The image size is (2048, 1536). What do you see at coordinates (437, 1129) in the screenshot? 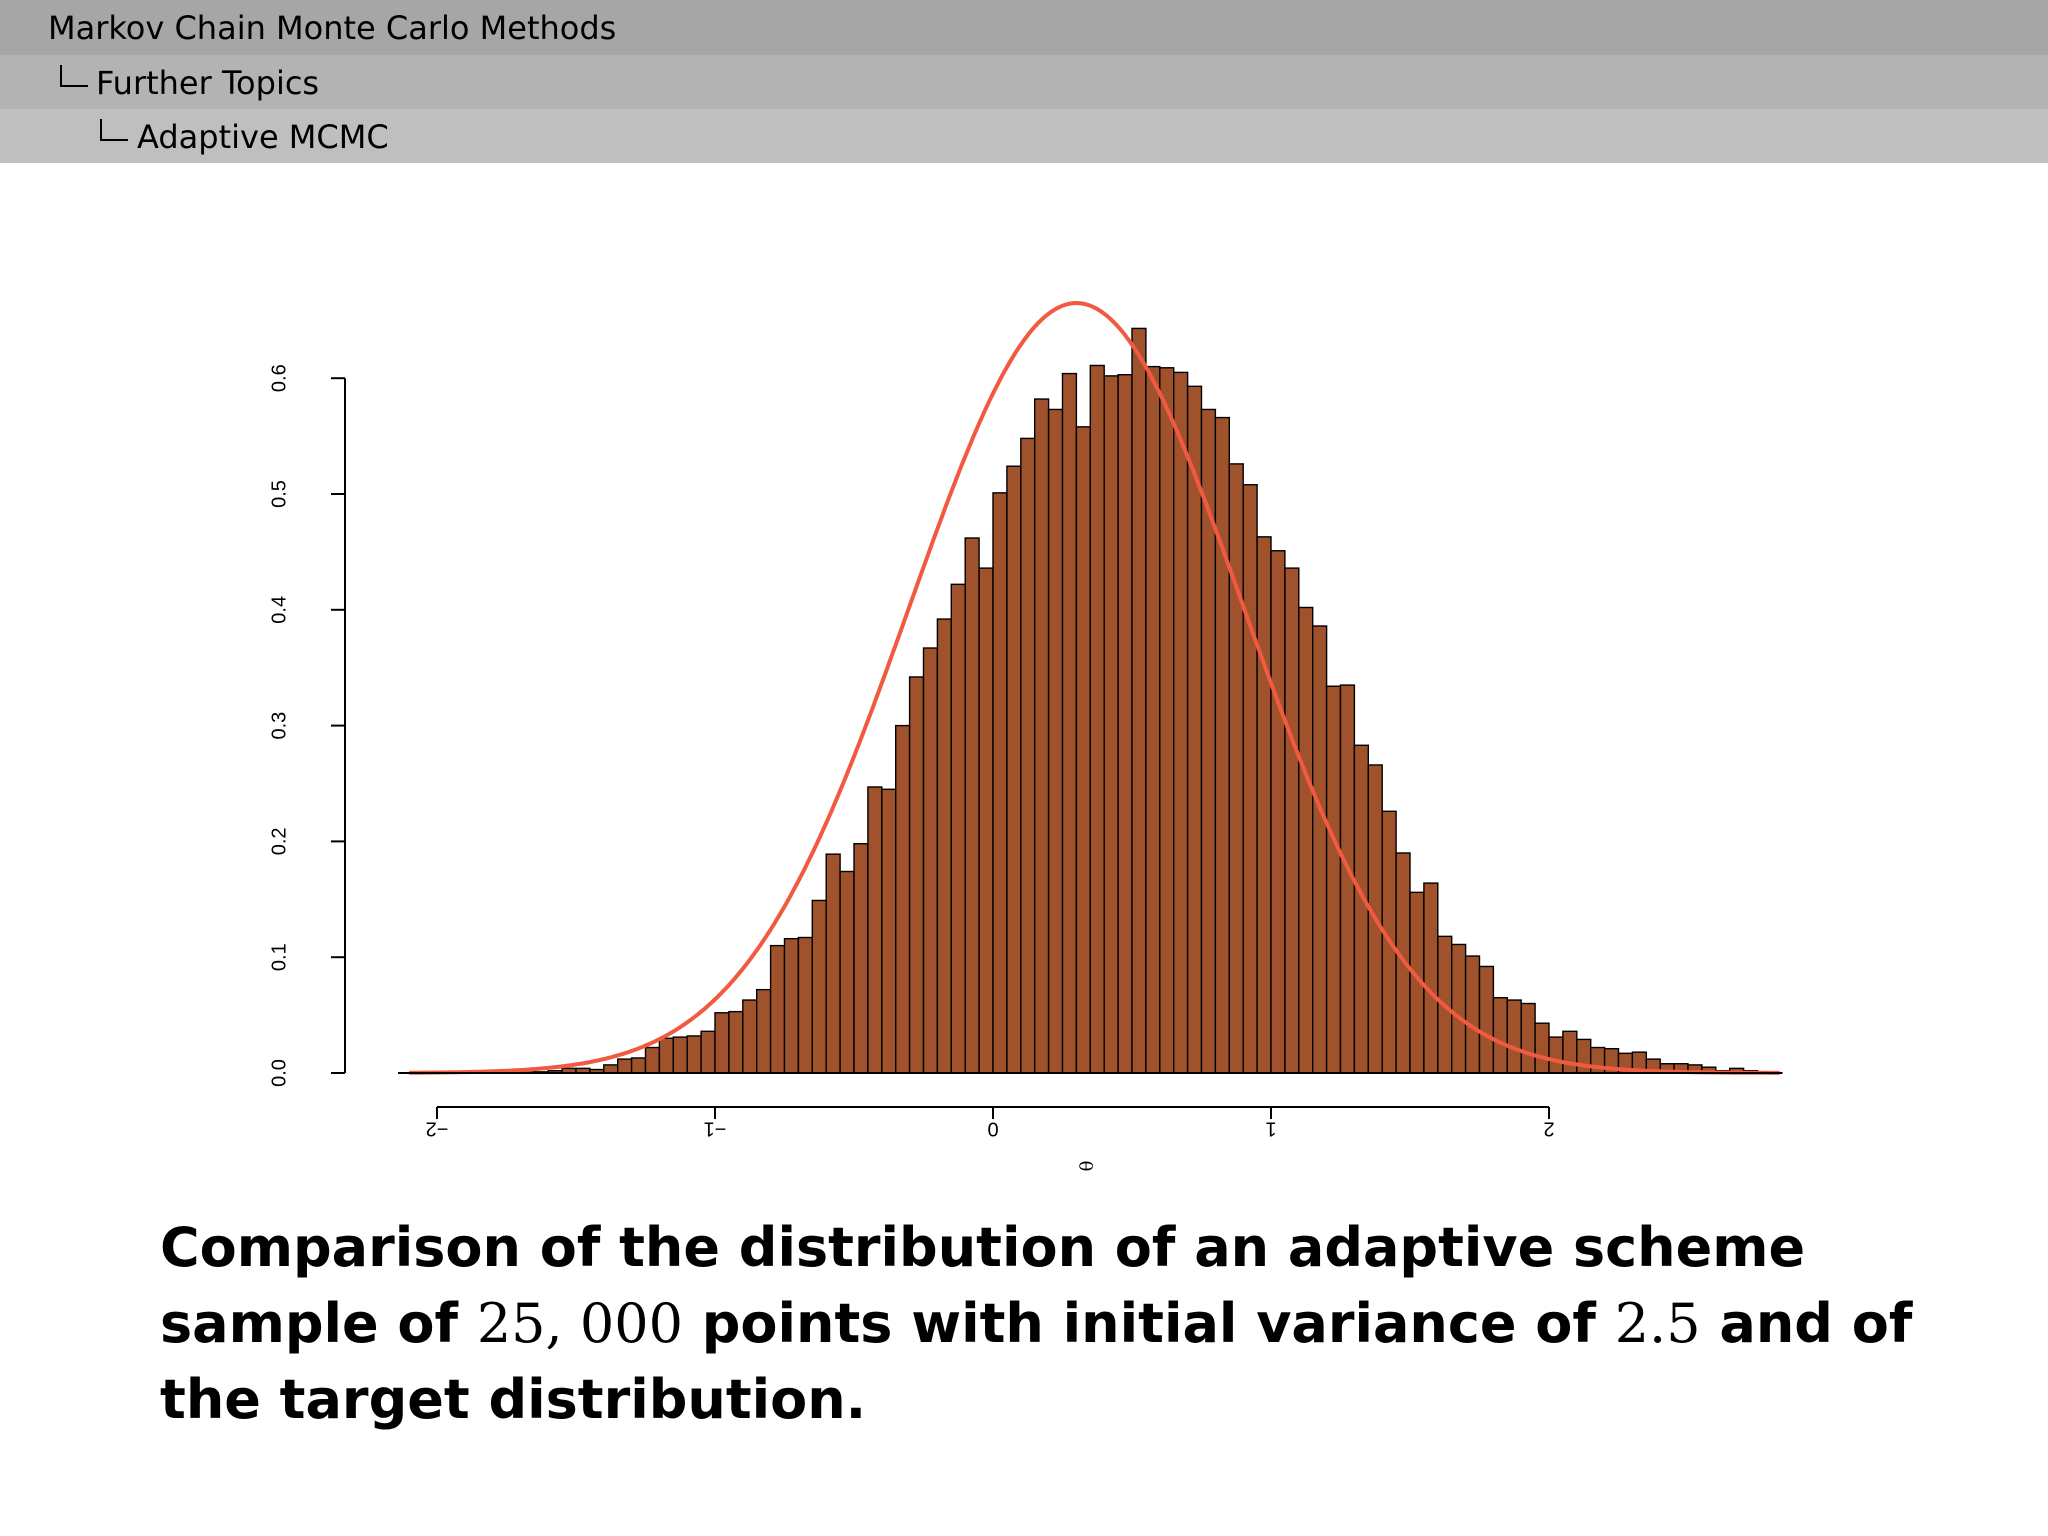
I see `x-tick-label: −2` at bounding box center [437, 1129].